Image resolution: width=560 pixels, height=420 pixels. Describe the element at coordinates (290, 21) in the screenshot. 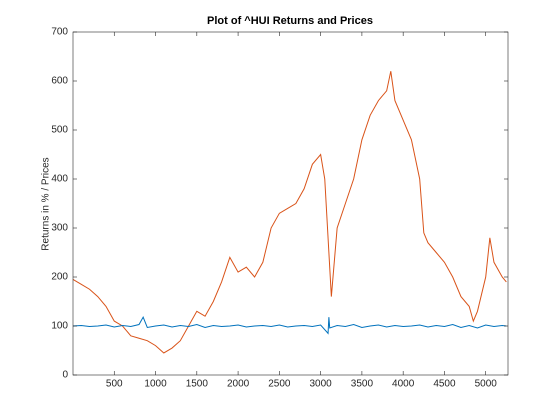

I see `chart-title: Plot of ^HUI Returns and Prices` at that location.